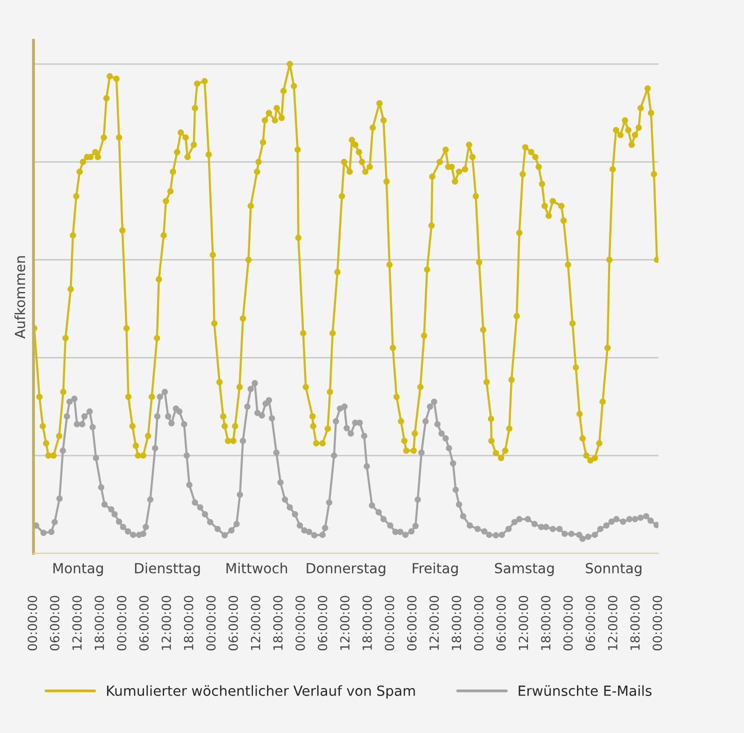 The image size is (744, 733). What do you see at coordinates (614, 569) in the screenshot?
I see `text: Sonntag` at bounding box center [614, 569].